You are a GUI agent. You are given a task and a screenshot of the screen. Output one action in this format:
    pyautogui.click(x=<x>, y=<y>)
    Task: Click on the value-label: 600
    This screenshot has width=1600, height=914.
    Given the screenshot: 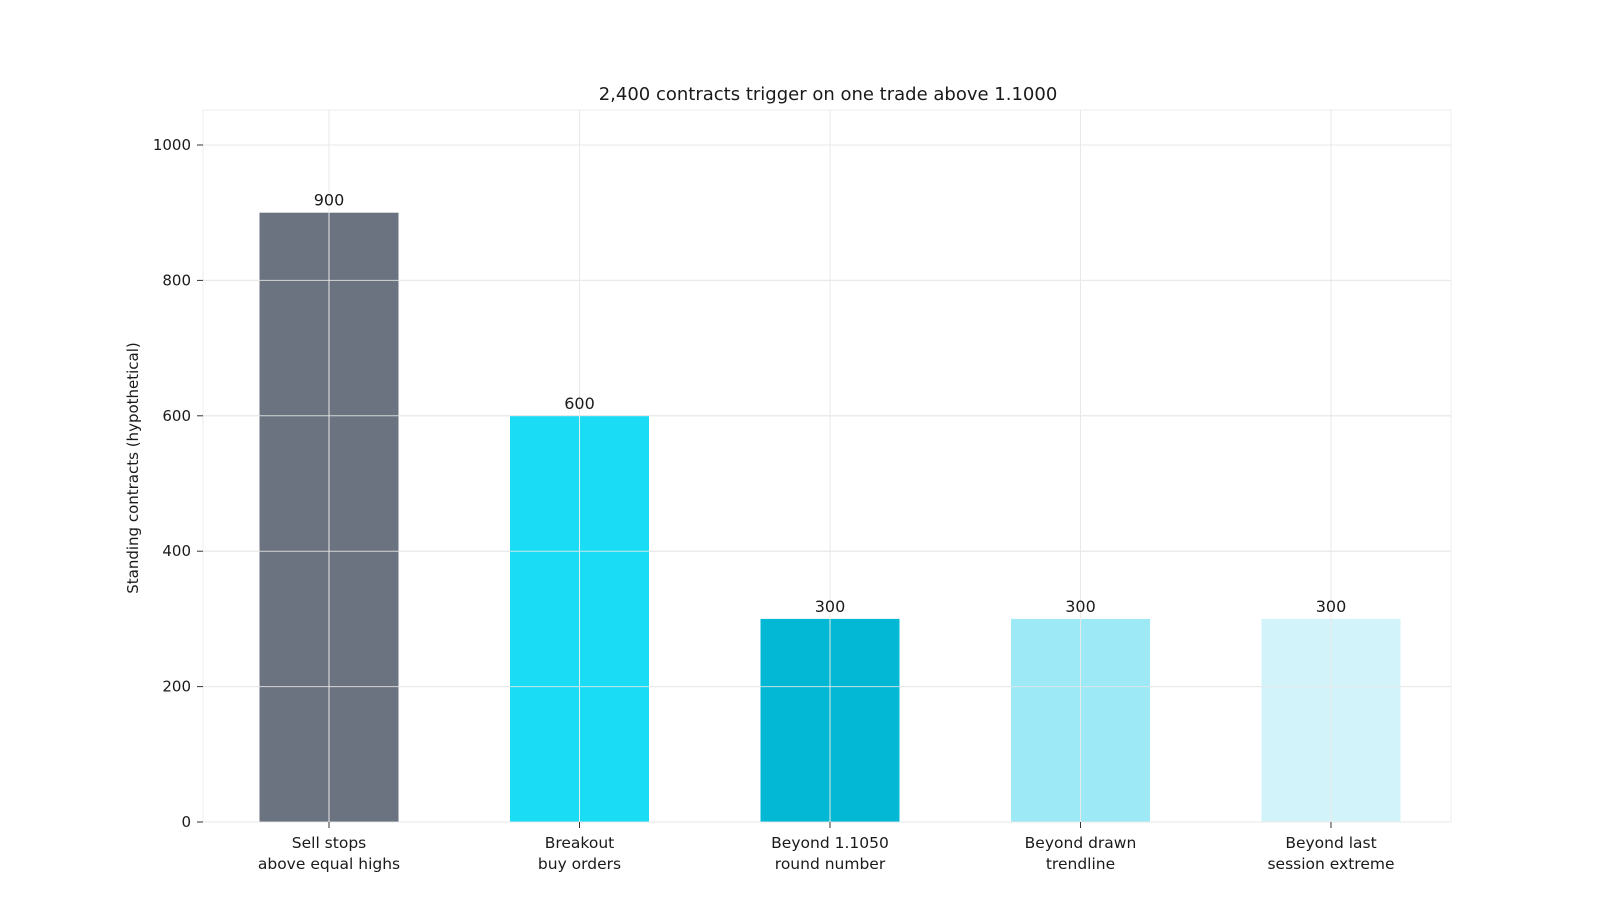 What is the action you would take?
    pyautogui.click(x=579, y=403)
    